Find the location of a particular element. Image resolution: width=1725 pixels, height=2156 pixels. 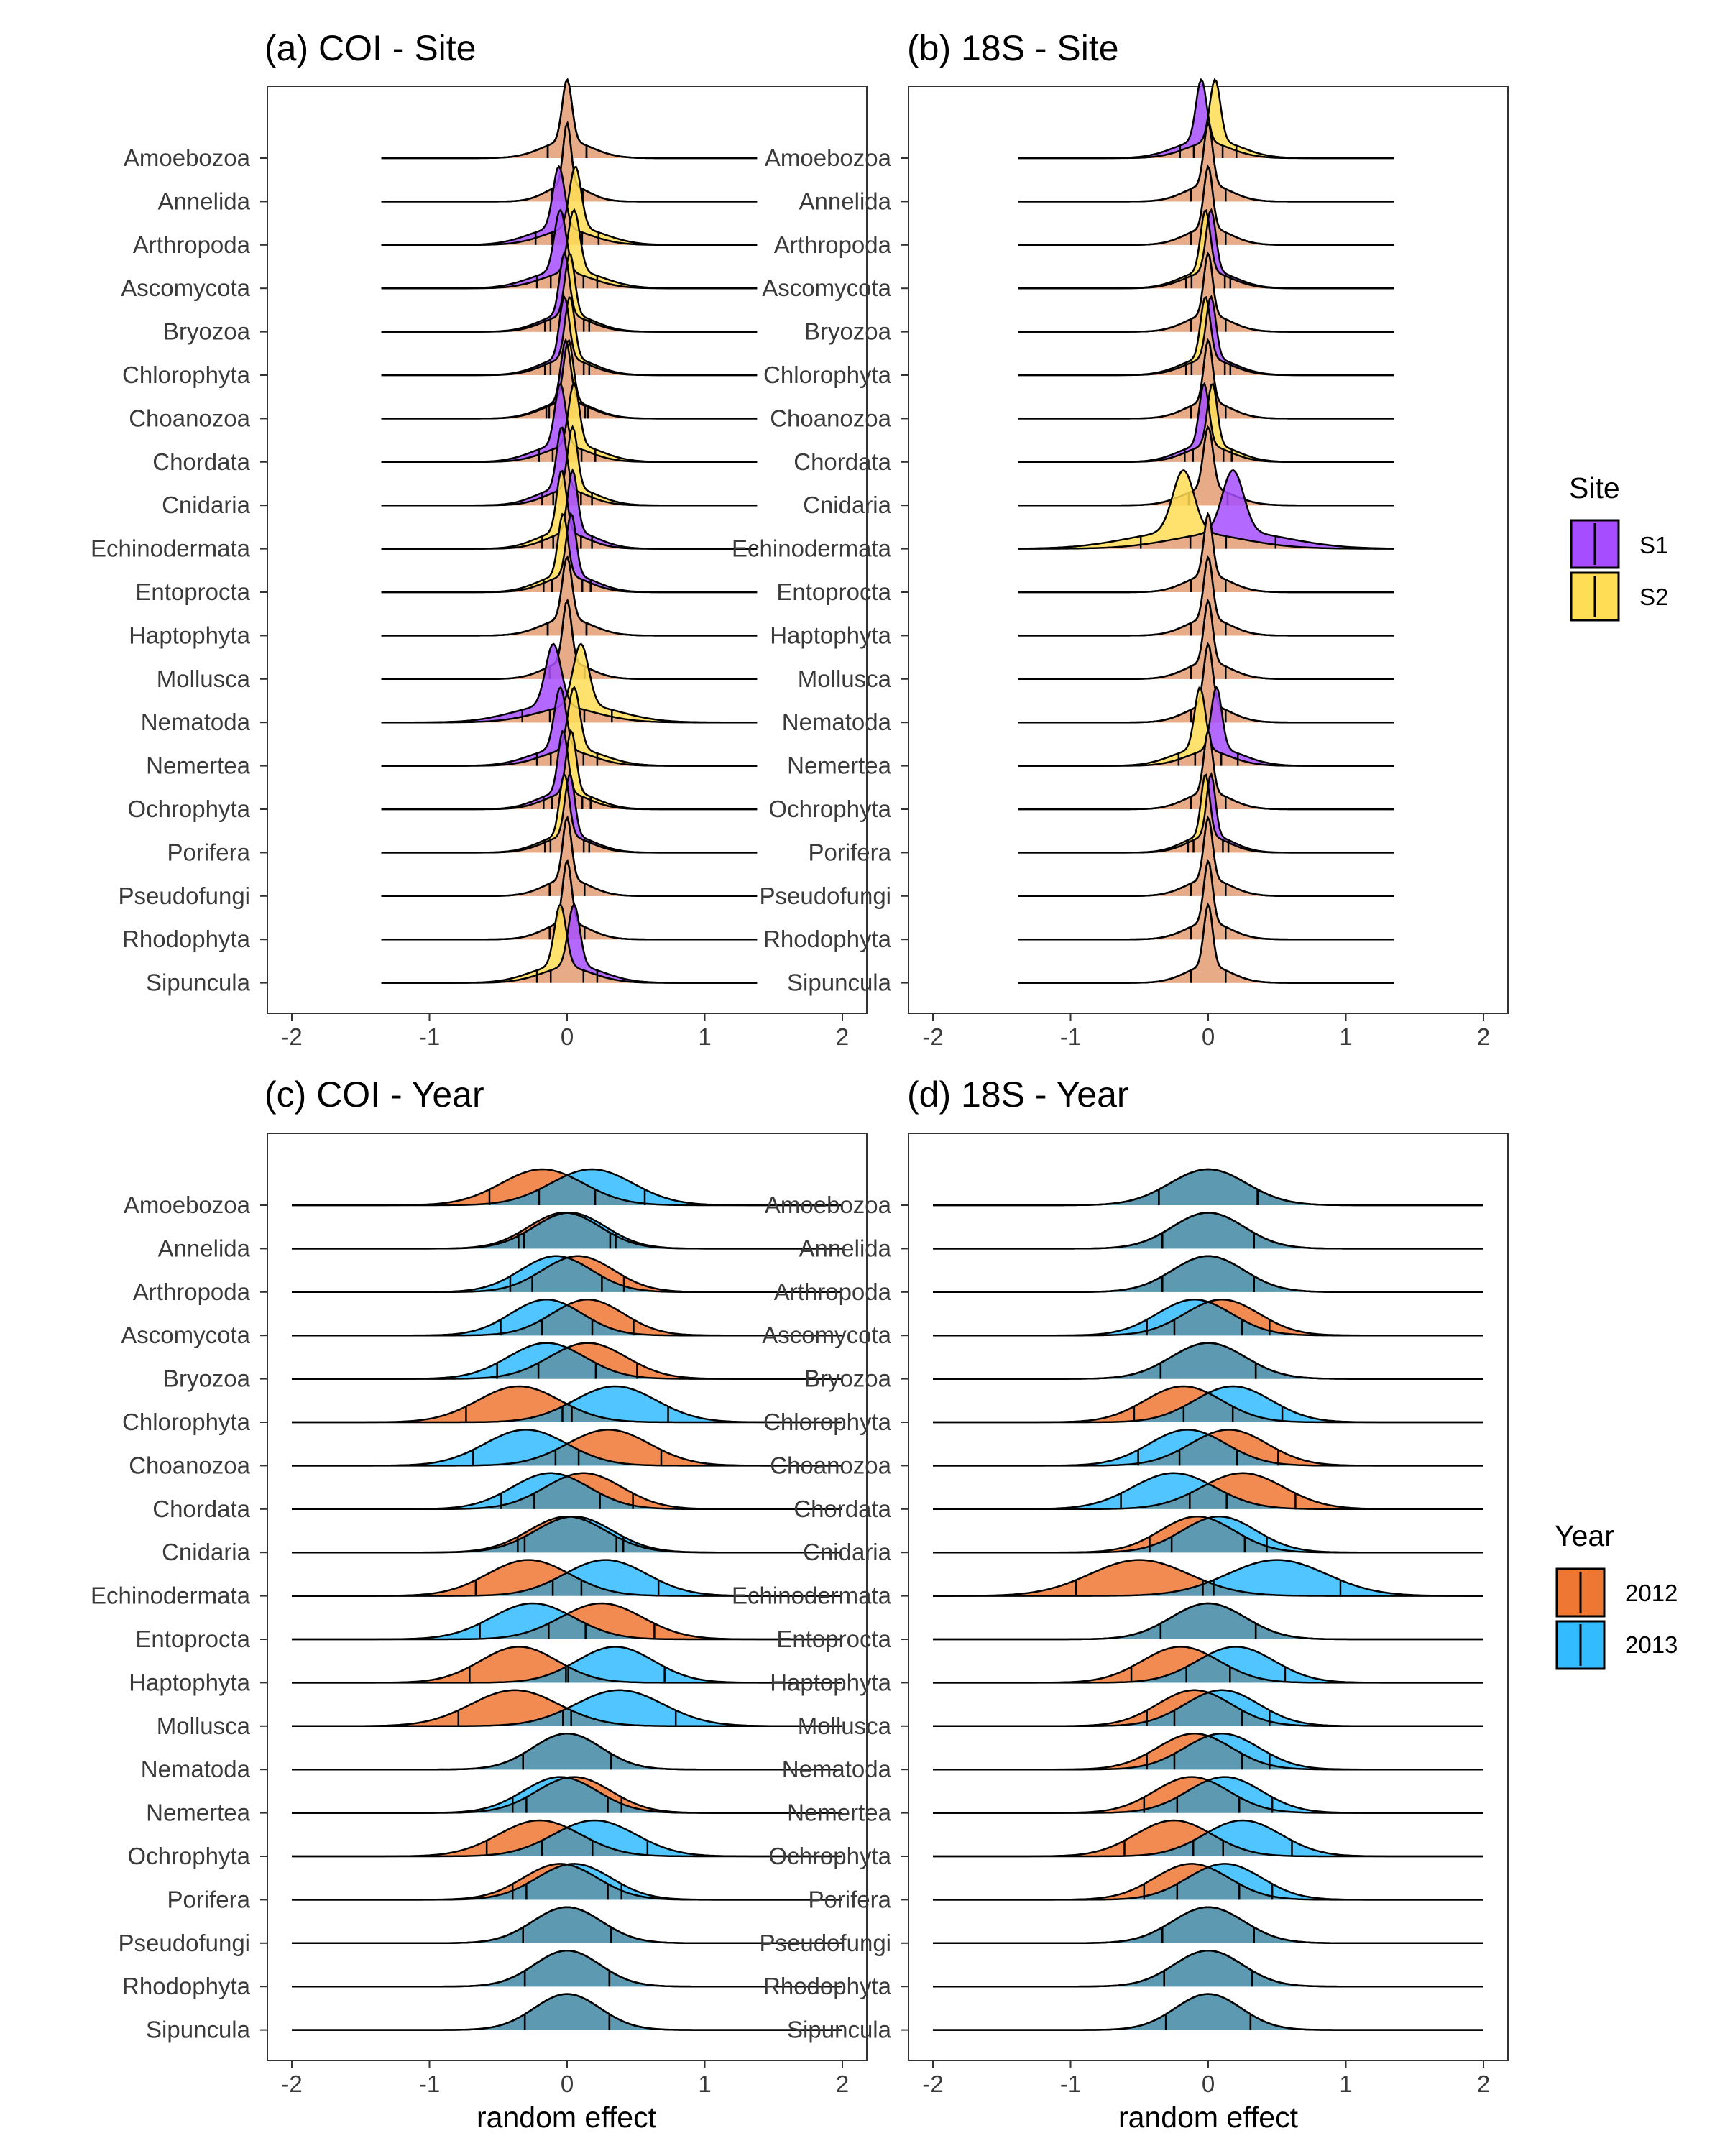

x-tick-label: -1 is located at coordinates (1070, 1036).